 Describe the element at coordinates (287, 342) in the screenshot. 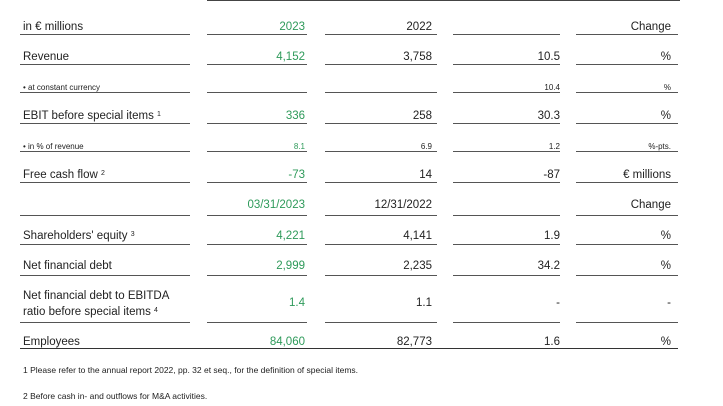

I see `value-2023: 84,060` at that location.